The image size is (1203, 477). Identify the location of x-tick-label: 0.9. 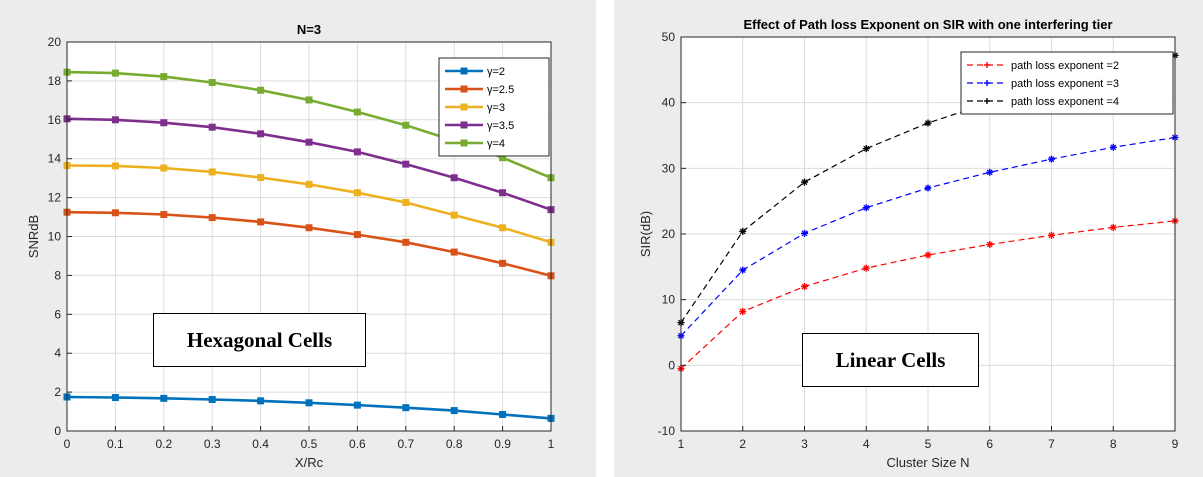
(502, 444).